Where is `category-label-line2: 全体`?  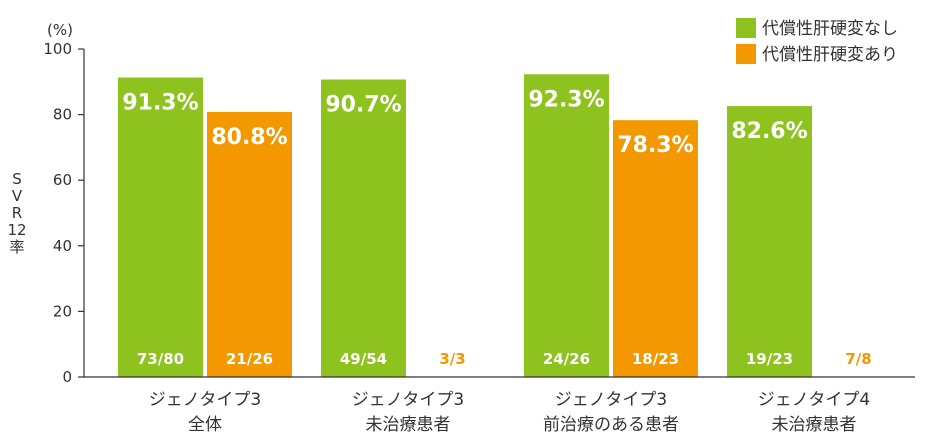
category-label-line2: 全体 is located at coordinates (205, 425).